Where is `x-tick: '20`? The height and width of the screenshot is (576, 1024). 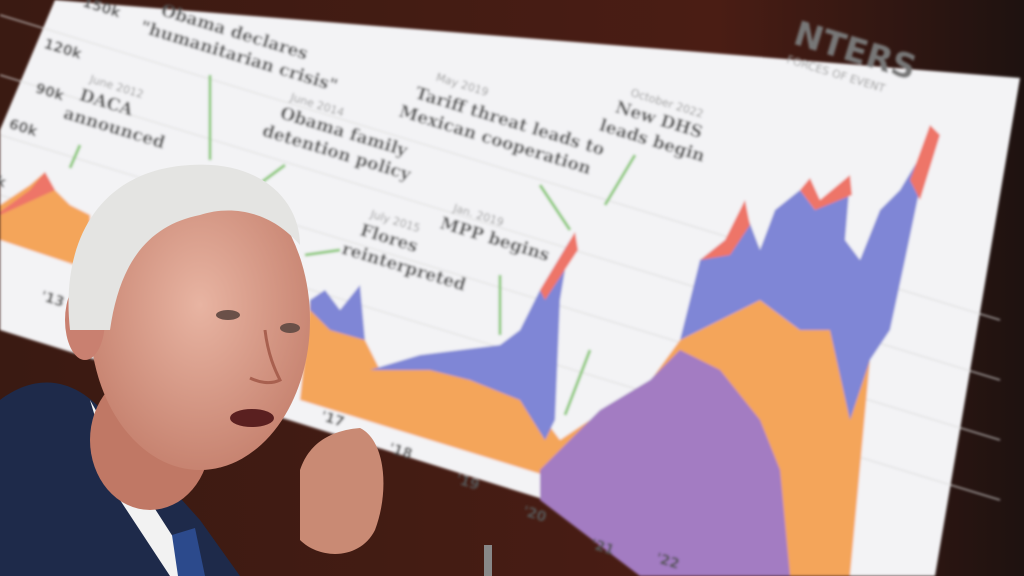
x-tick: '20 is located at coordinates (535, 515).